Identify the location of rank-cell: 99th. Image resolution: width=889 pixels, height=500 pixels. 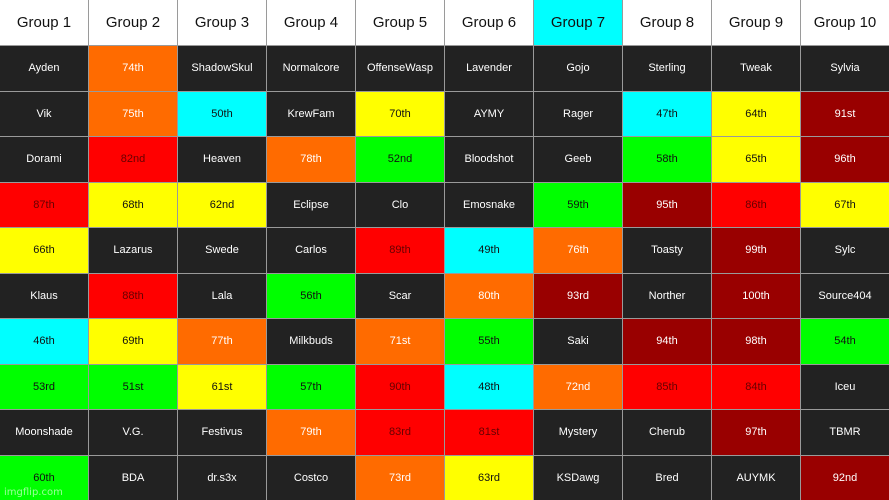
(756, 250).